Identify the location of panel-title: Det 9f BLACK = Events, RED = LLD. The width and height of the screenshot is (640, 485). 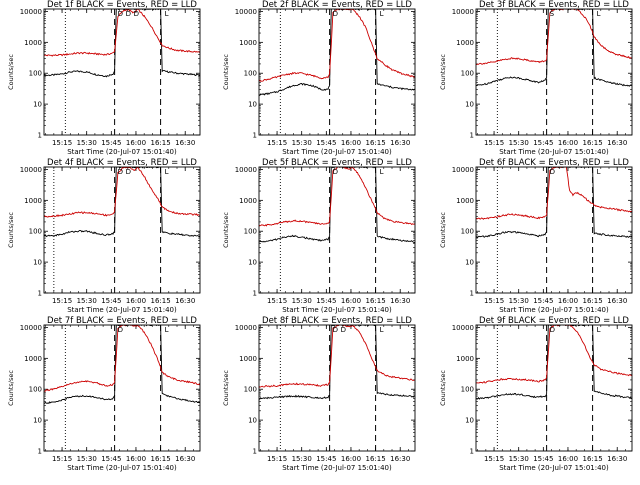
(554, 321).